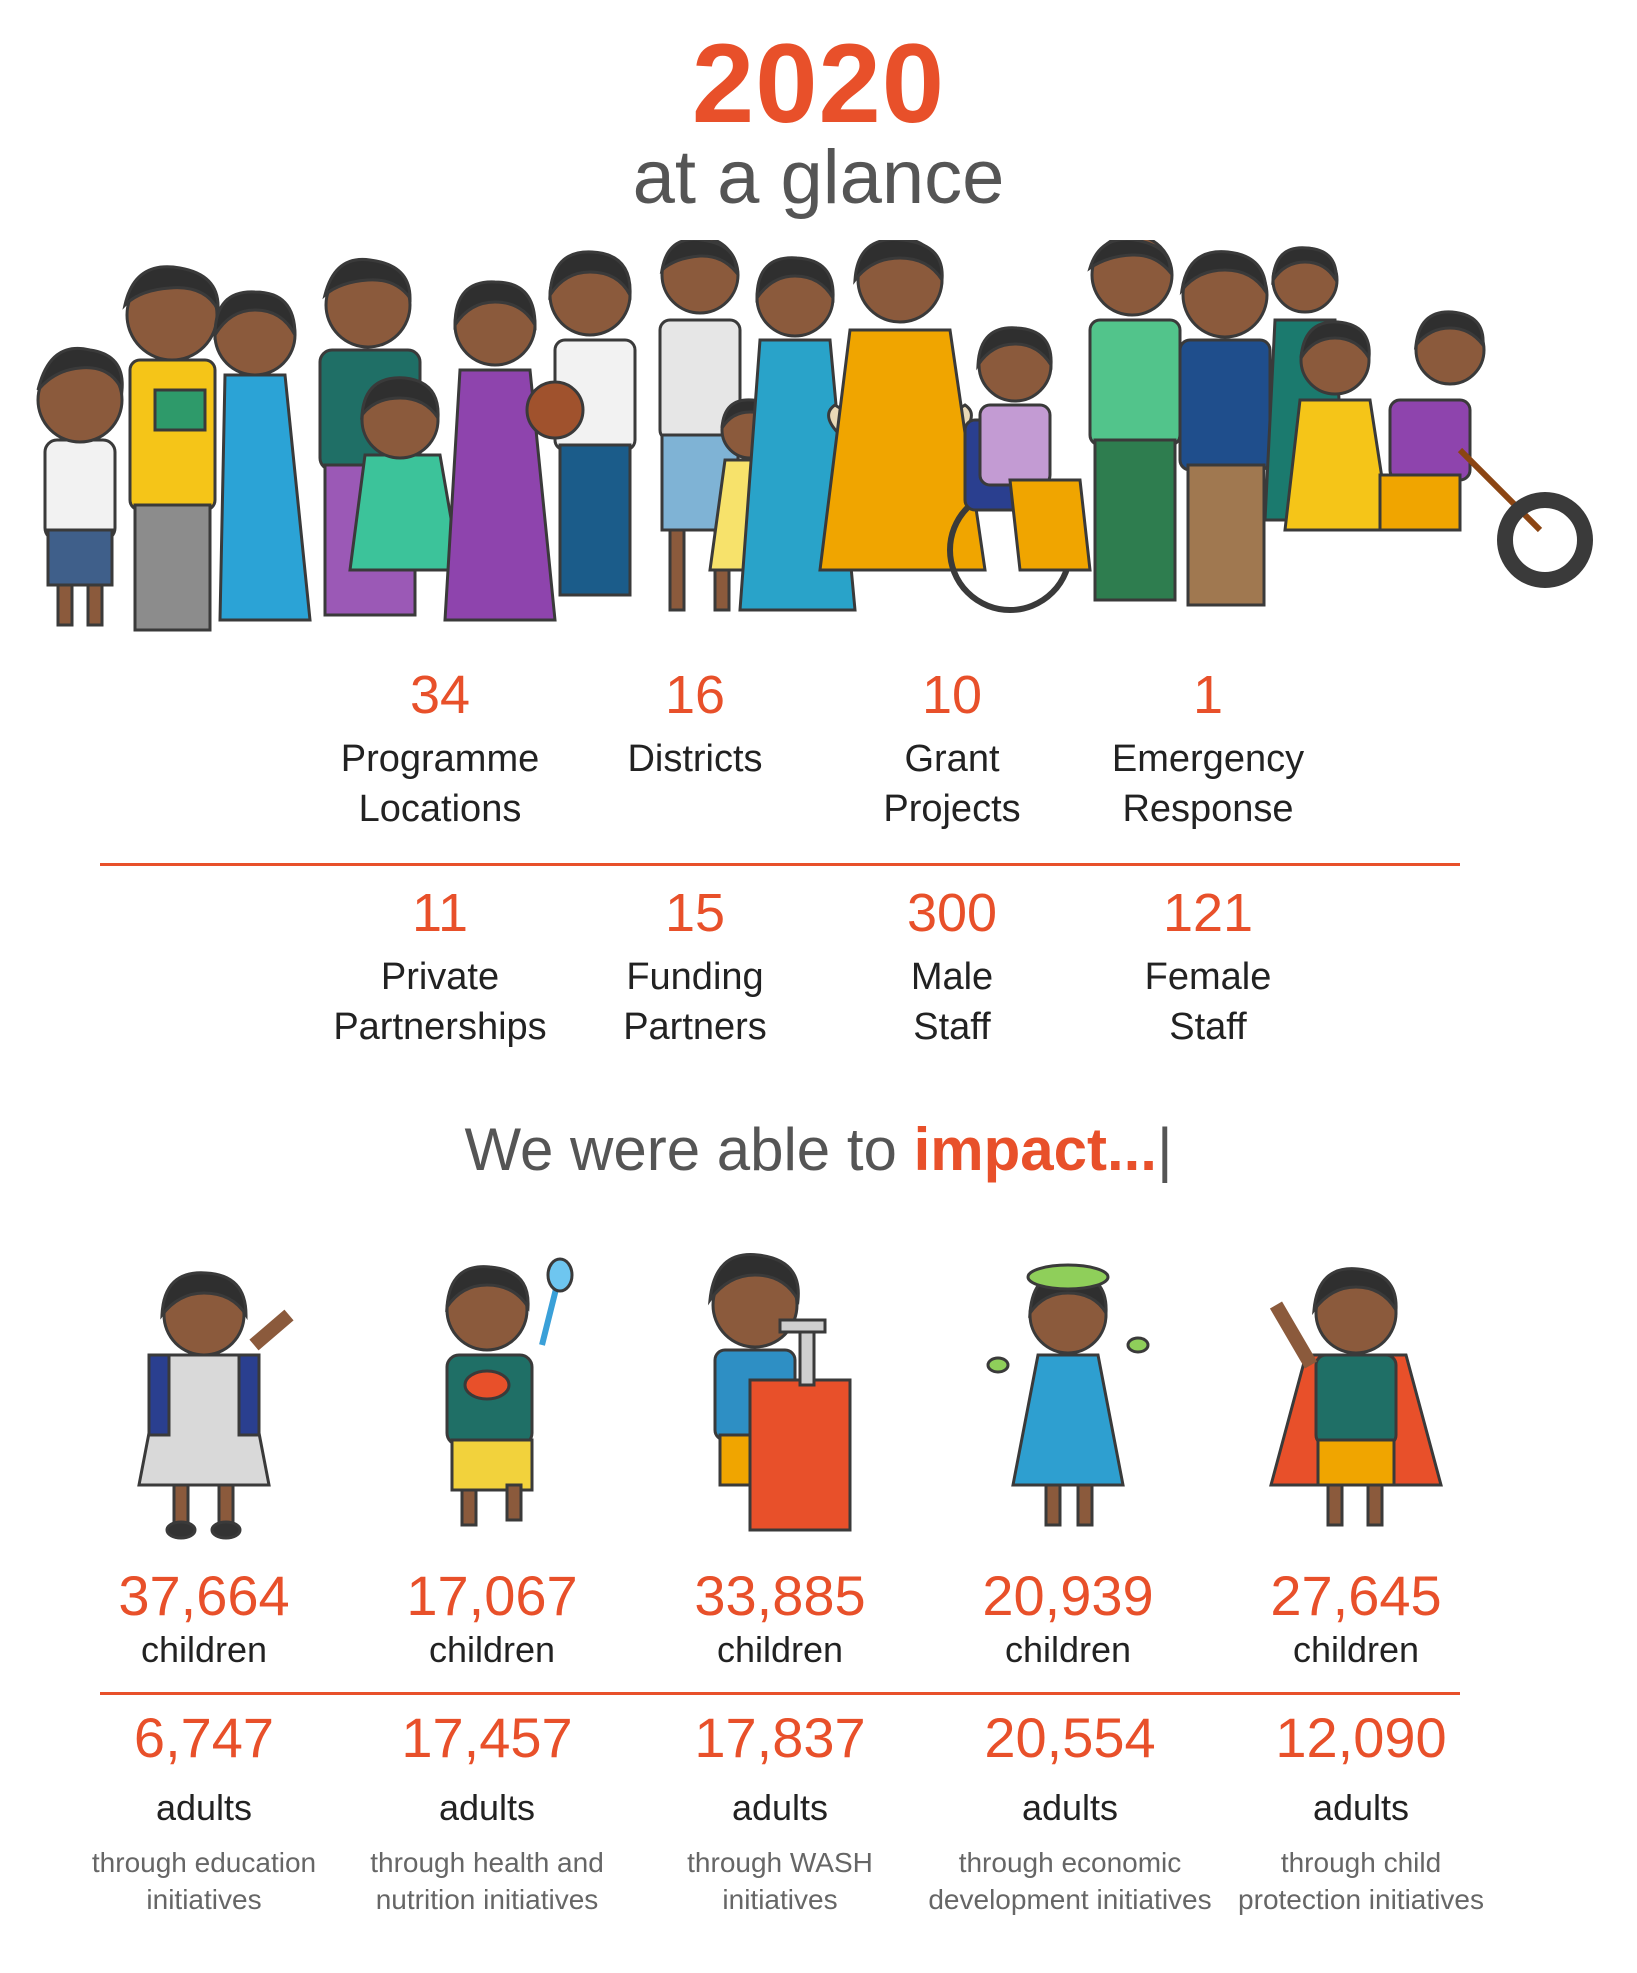 This screenshot has height=1973, width=1637. Describe the element at coordinates (1068, 1595) in the screenshot. I see `impact-number: 20,939` at that location.